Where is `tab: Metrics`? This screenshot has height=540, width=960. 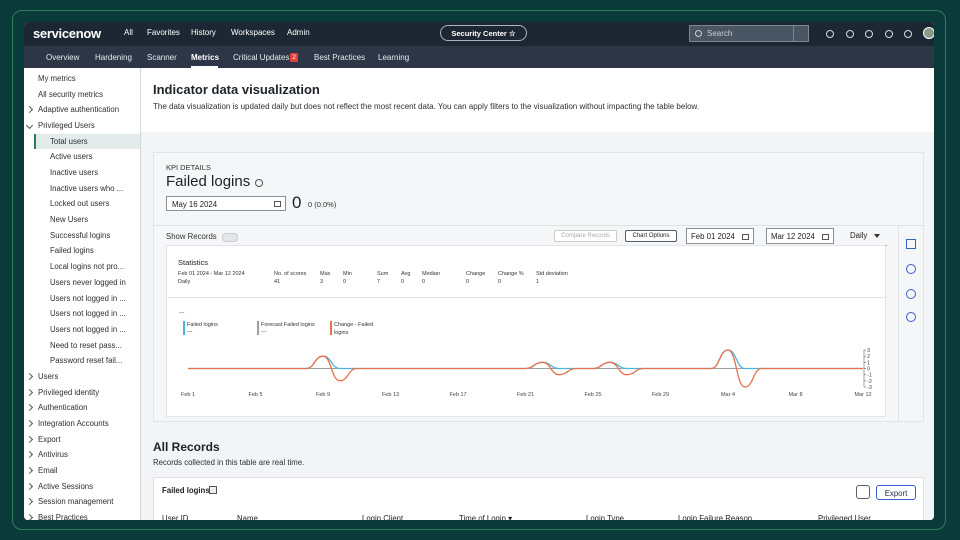
tab: Metrics is located at coordinates (205, 57).